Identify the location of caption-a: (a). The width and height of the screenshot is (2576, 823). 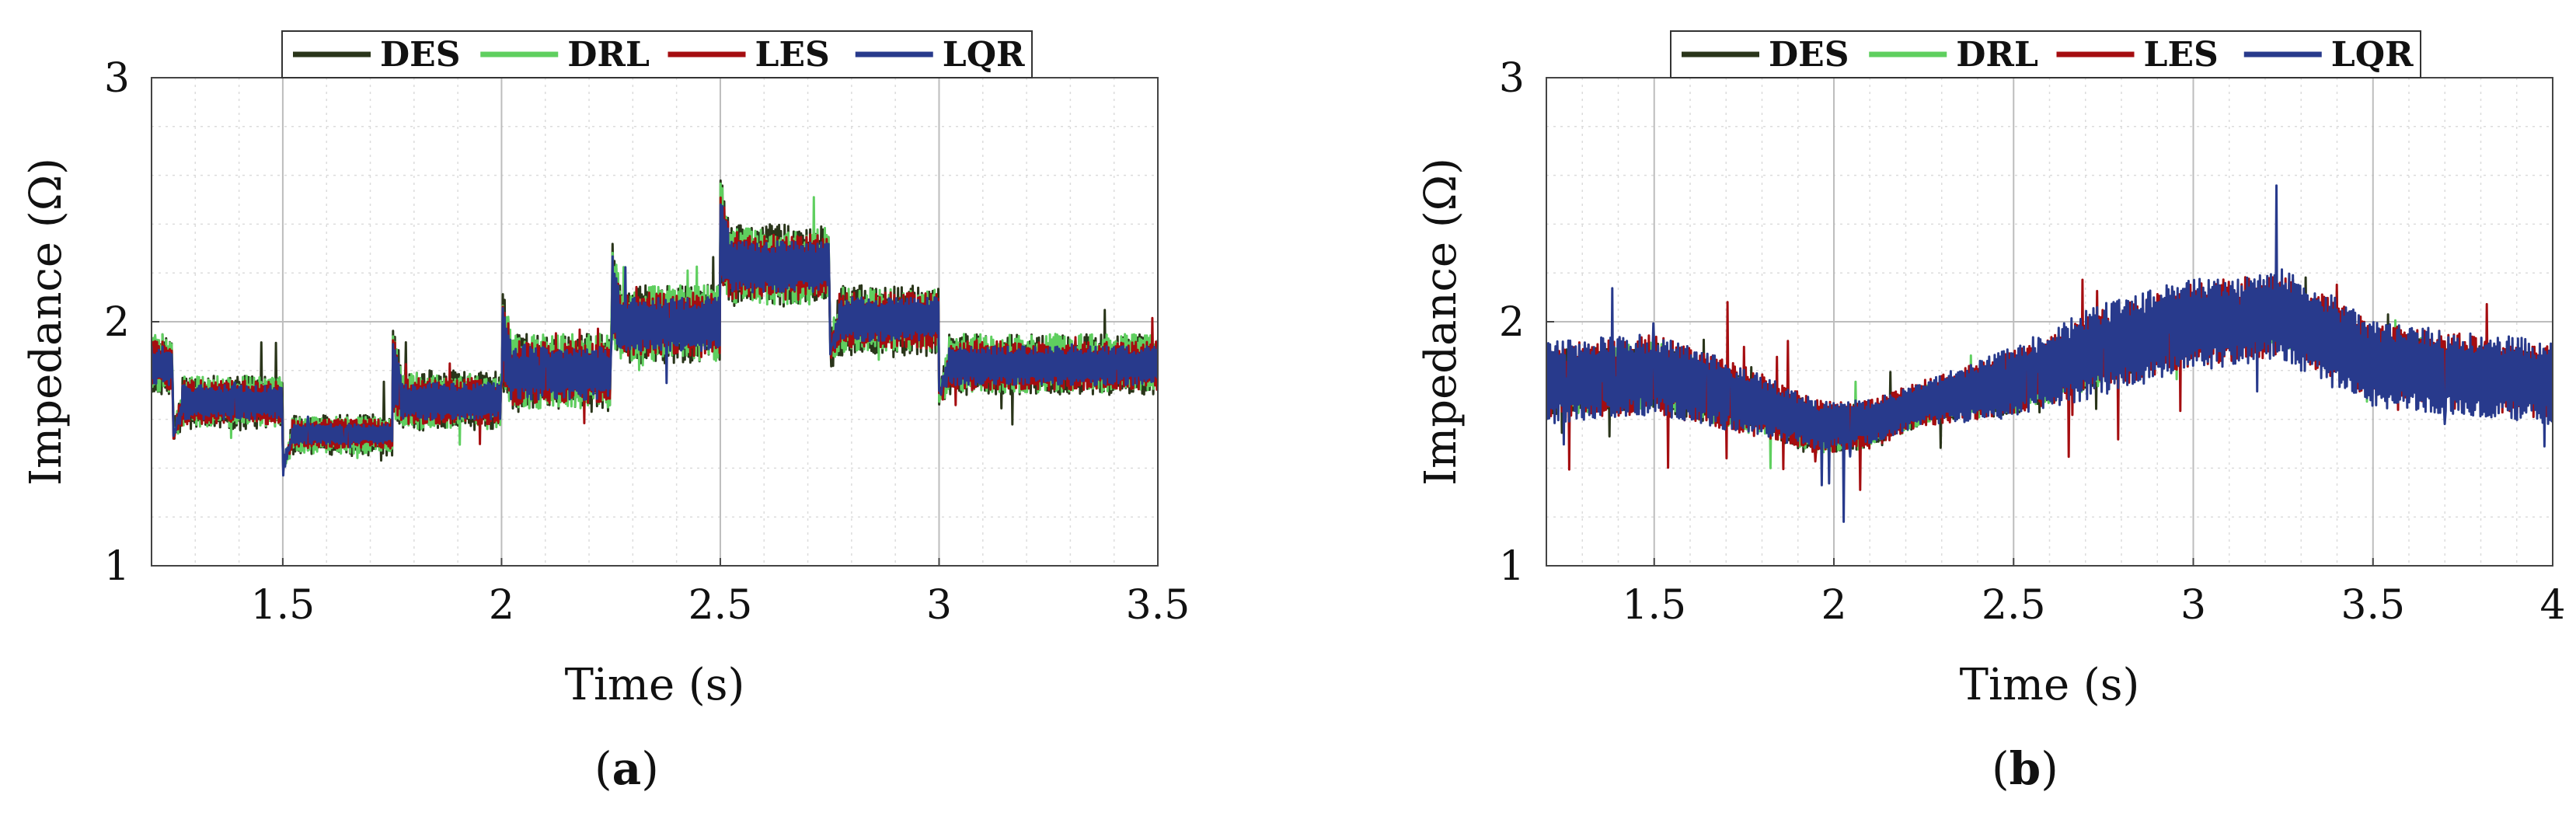
(626, 769).